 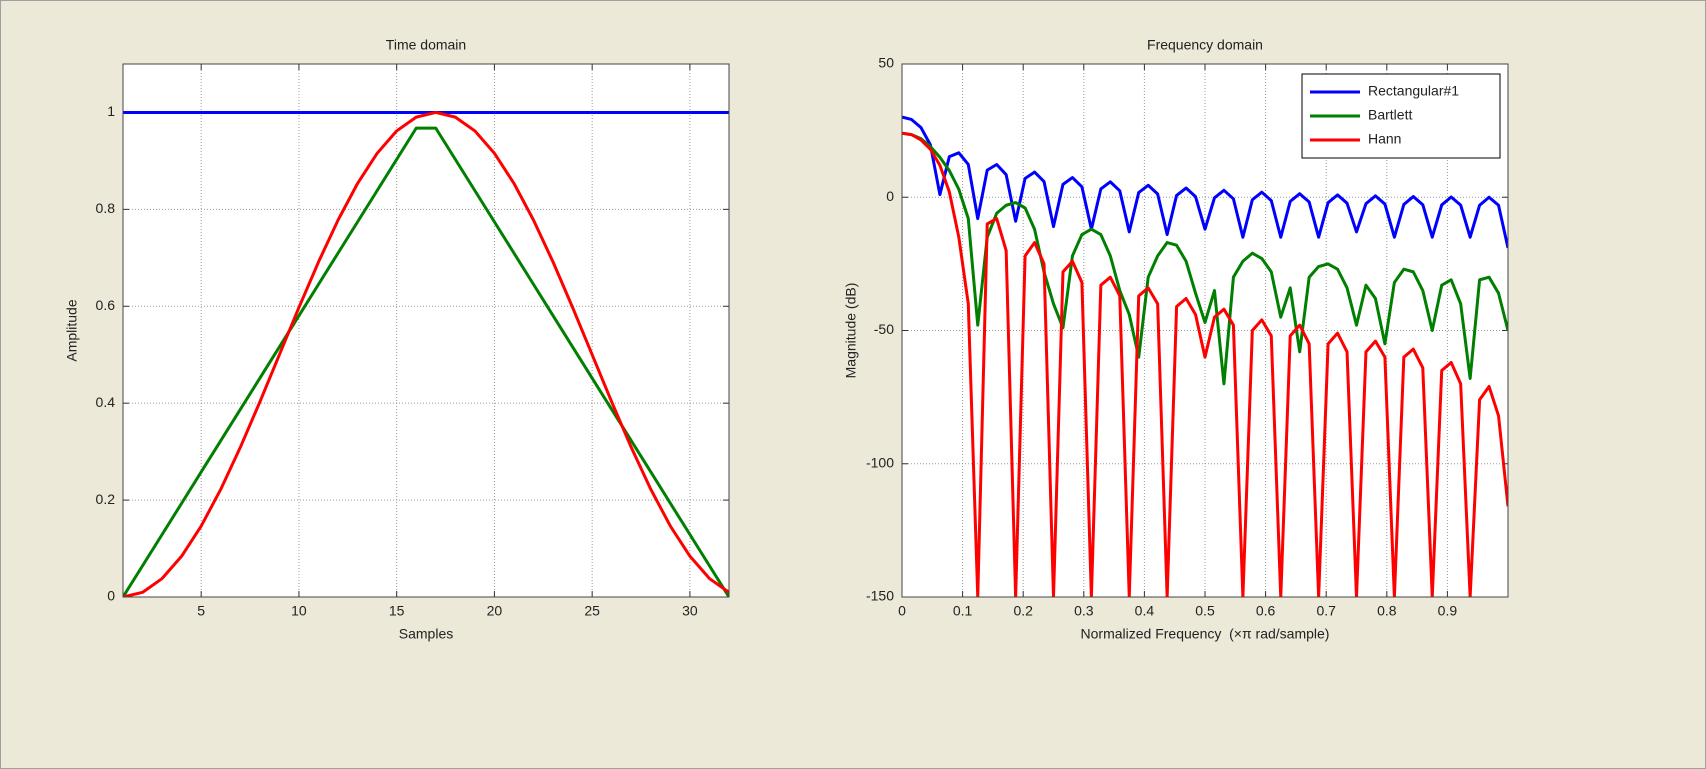 I want to click on y-axis-label: Magnitude (dB), so click(x=851, y=331).